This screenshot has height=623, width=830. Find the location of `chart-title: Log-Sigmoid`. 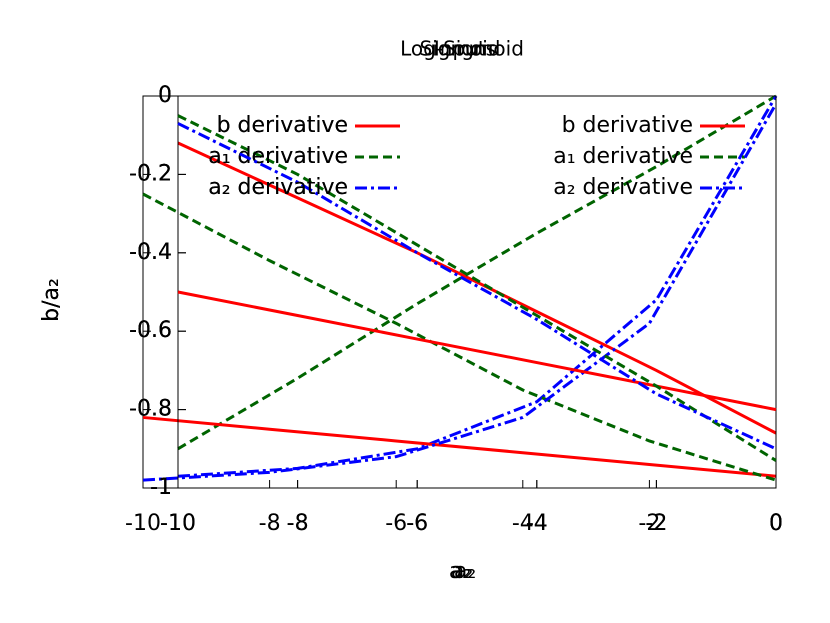

chart-title: Log-Sigmoid is located at coordinates (462, 49).